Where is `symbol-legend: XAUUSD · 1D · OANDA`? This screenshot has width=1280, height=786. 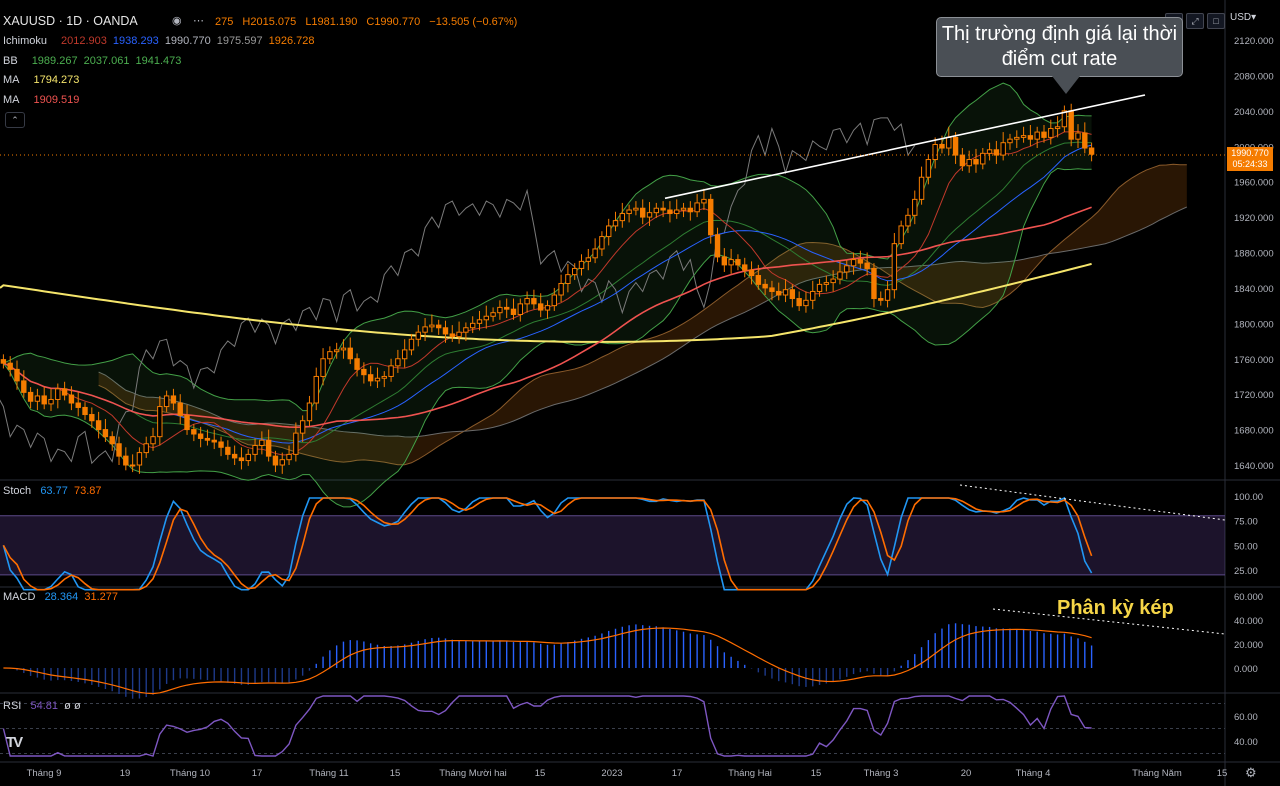
symbol-legend: XAUUSD · 1D · OANDA is located at coordinates (73, 21).